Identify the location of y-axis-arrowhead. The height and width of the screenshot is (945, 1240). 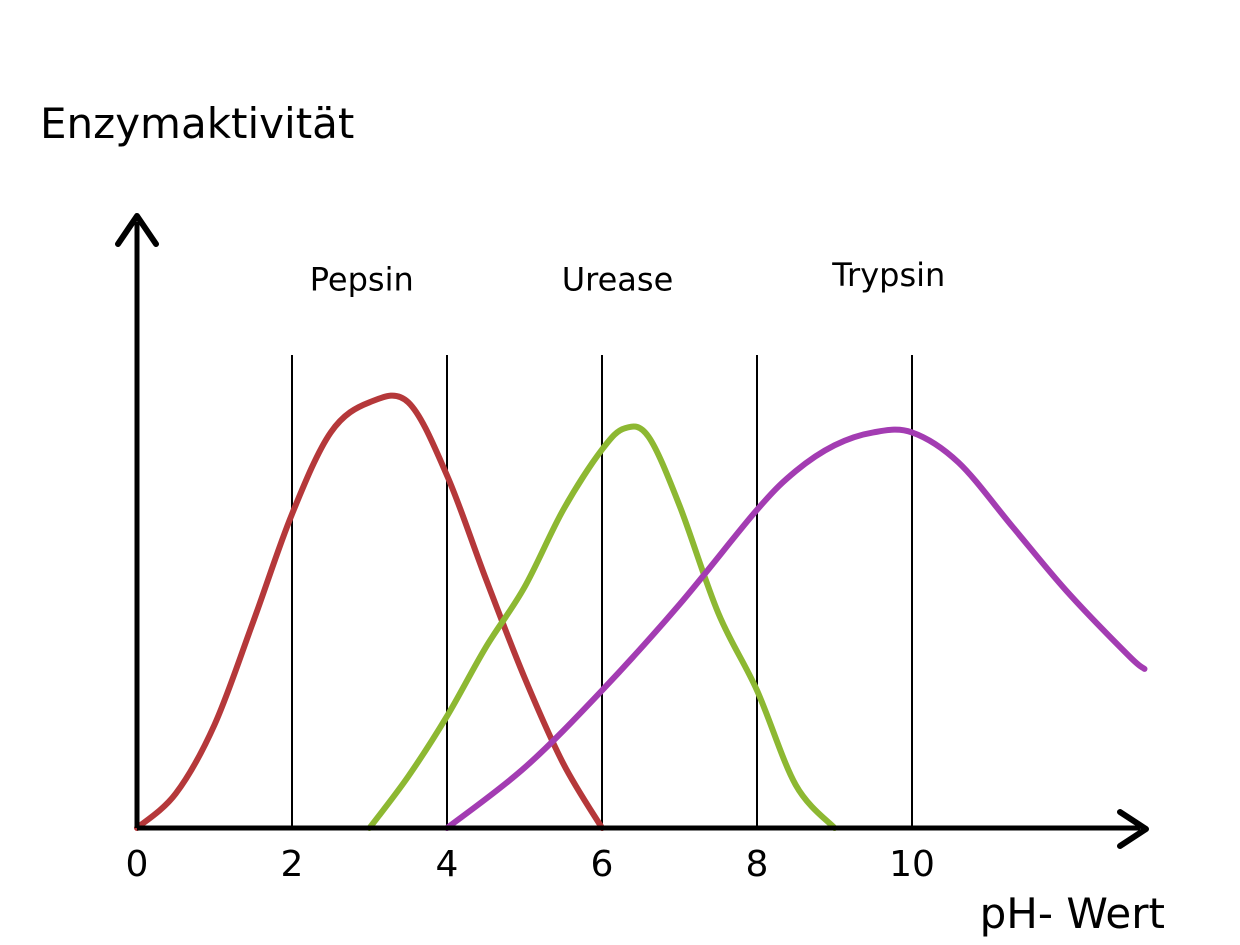
(137, 230).